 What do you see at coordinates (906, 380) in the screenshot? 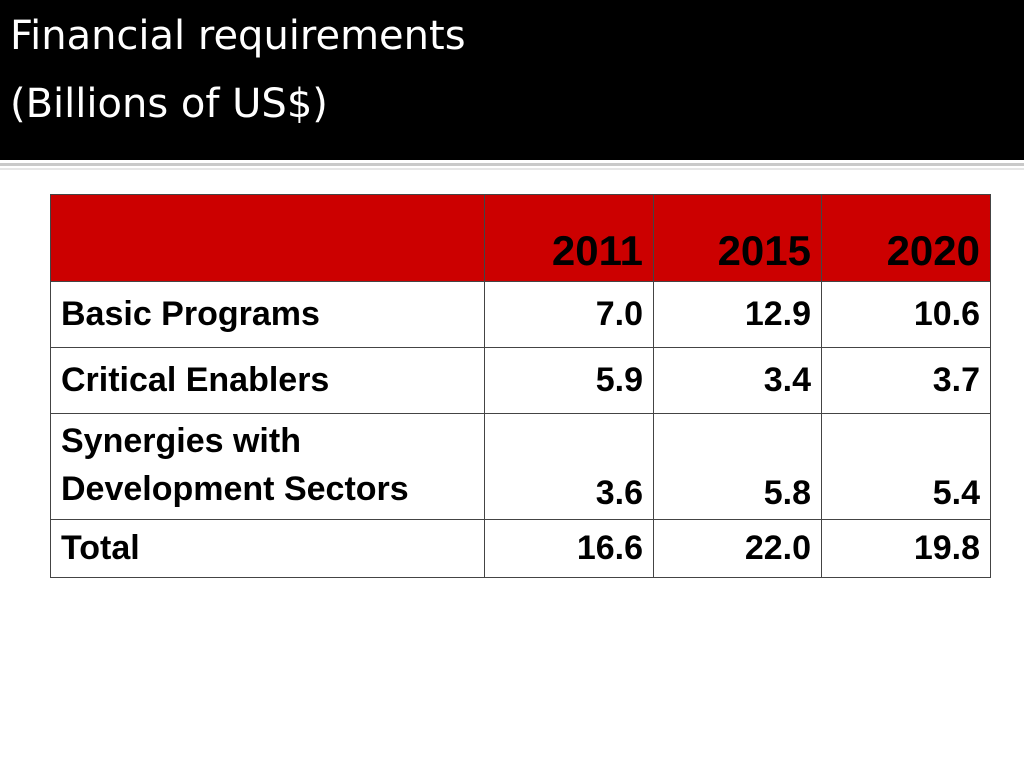
I see `cell-2020: 3.7` at bounding box center [906, 380].